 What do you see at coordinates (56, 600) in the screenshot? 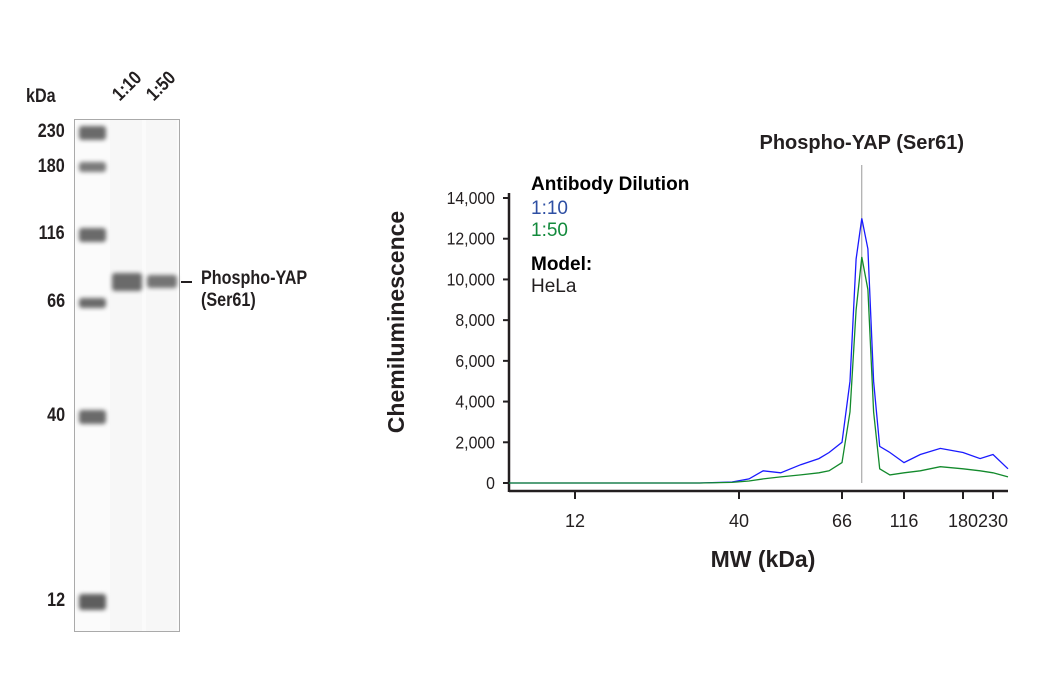
I see `marker-label: 12` at bounding box center [56, 600].